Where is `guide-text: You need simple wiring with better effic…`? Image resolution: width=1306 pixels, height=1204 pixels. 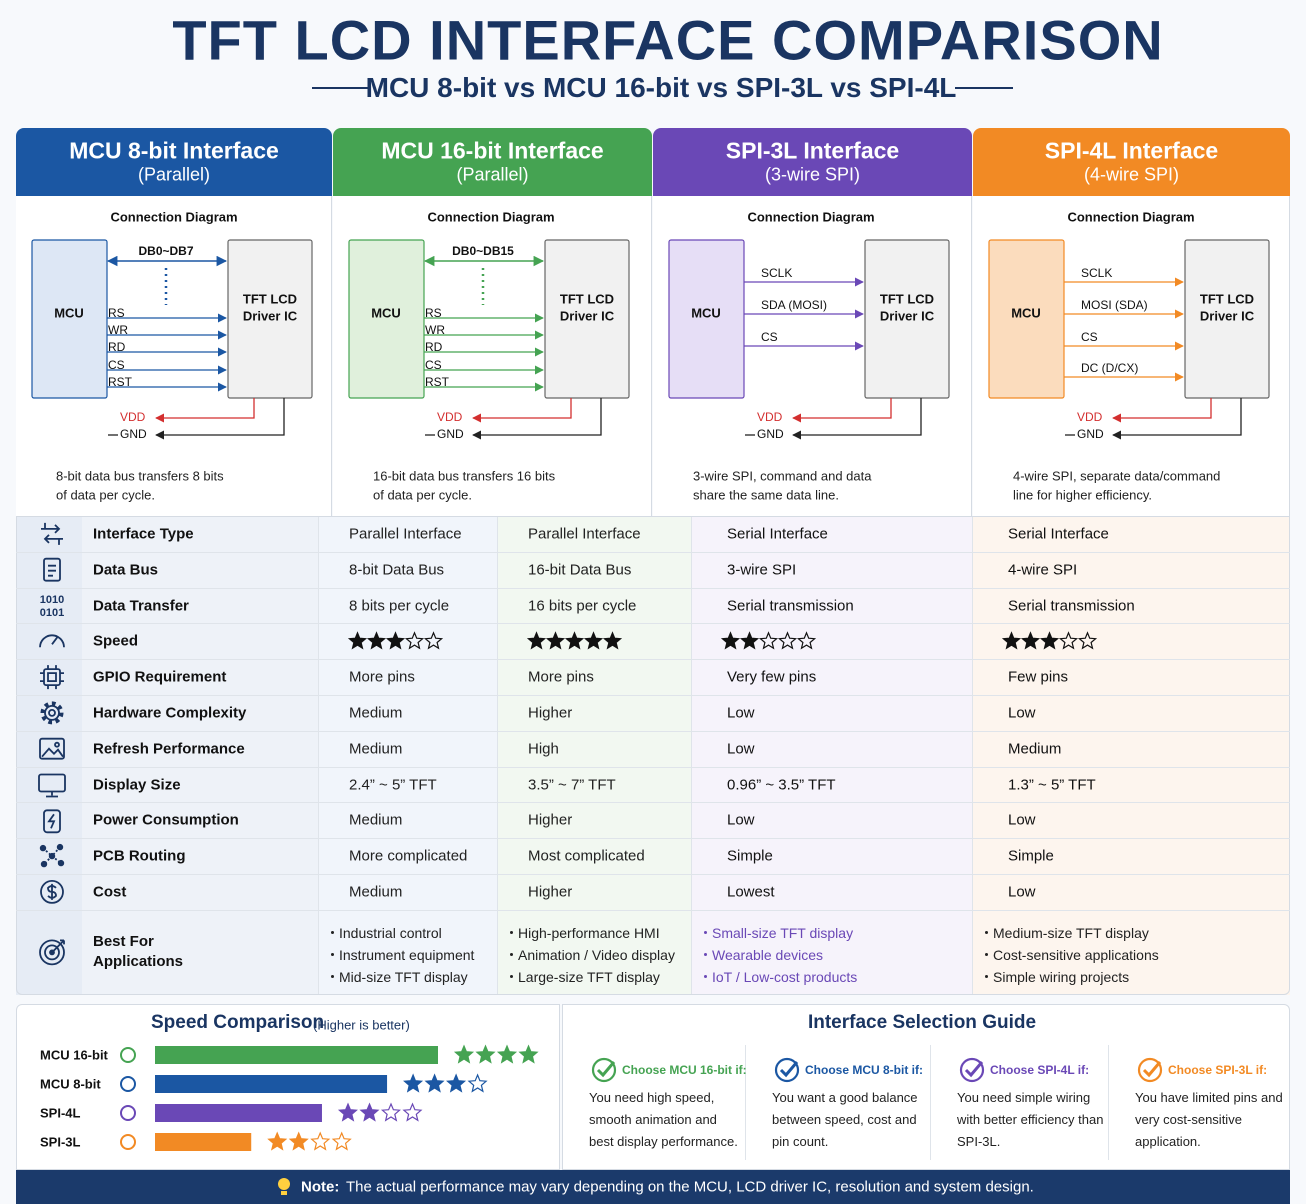
guide-text: You need simple wiring with better effic… is located at coordinates (1030, 1119).